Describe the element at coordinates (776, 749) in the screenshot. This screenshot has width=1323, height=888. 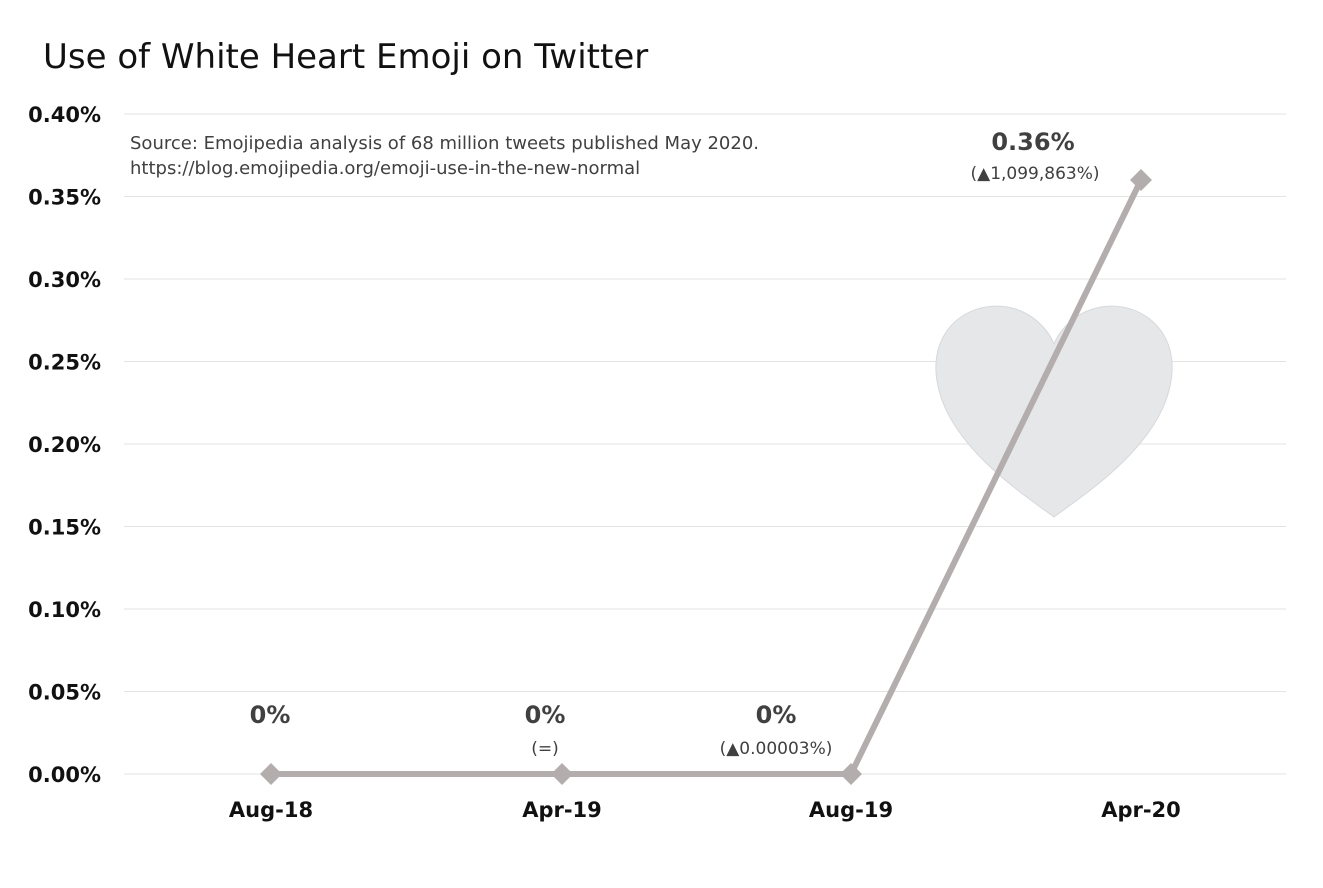
I see `change-label: (▲0.00003%)` at that location.